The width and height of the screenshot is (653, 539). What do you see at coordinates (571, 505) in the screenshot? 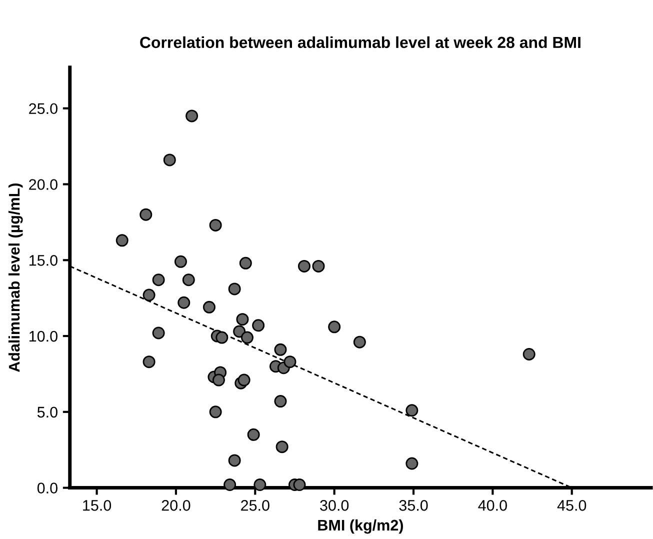
I see `x-tick-label: 45.0` at bounding box center [571, 505].